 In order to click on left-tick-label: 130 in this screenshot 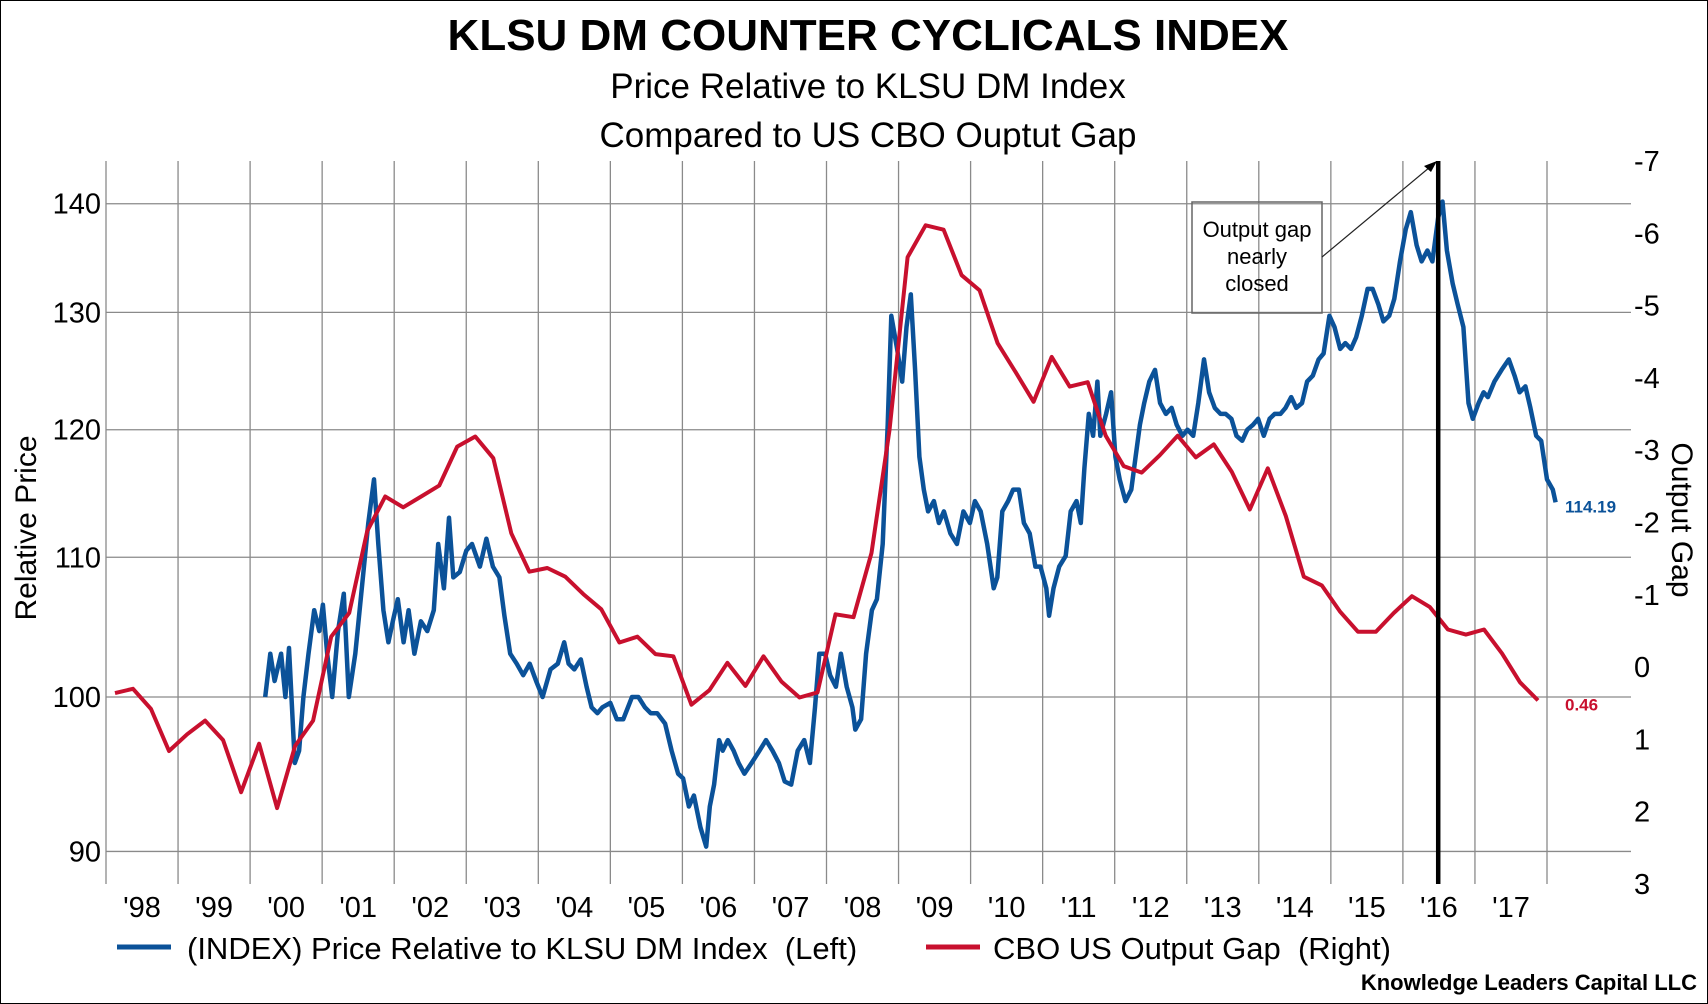, I will do `click(77, 313)`.